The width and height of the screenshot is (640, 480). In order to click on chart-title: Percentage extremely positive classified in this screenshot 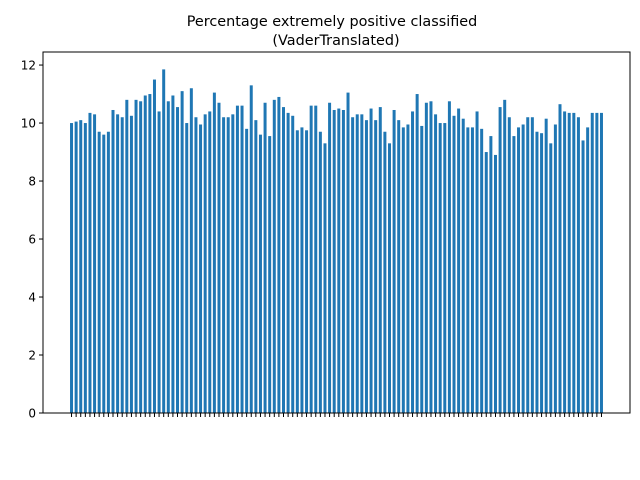, I will do `click(332, 22)`.